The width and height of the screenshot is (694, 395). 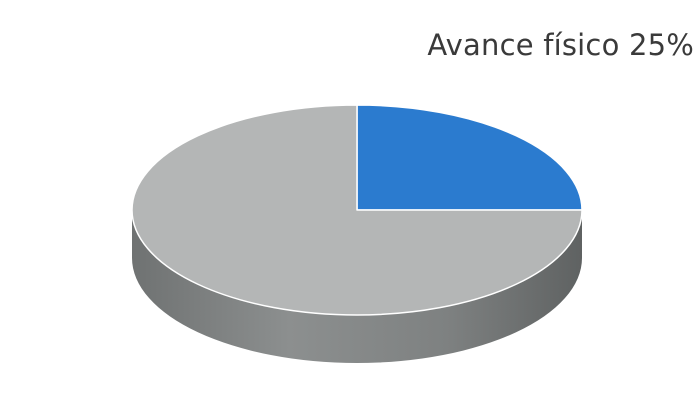 I want to click on chart-title: Avance físico 25%, so click(x=560, y=45).